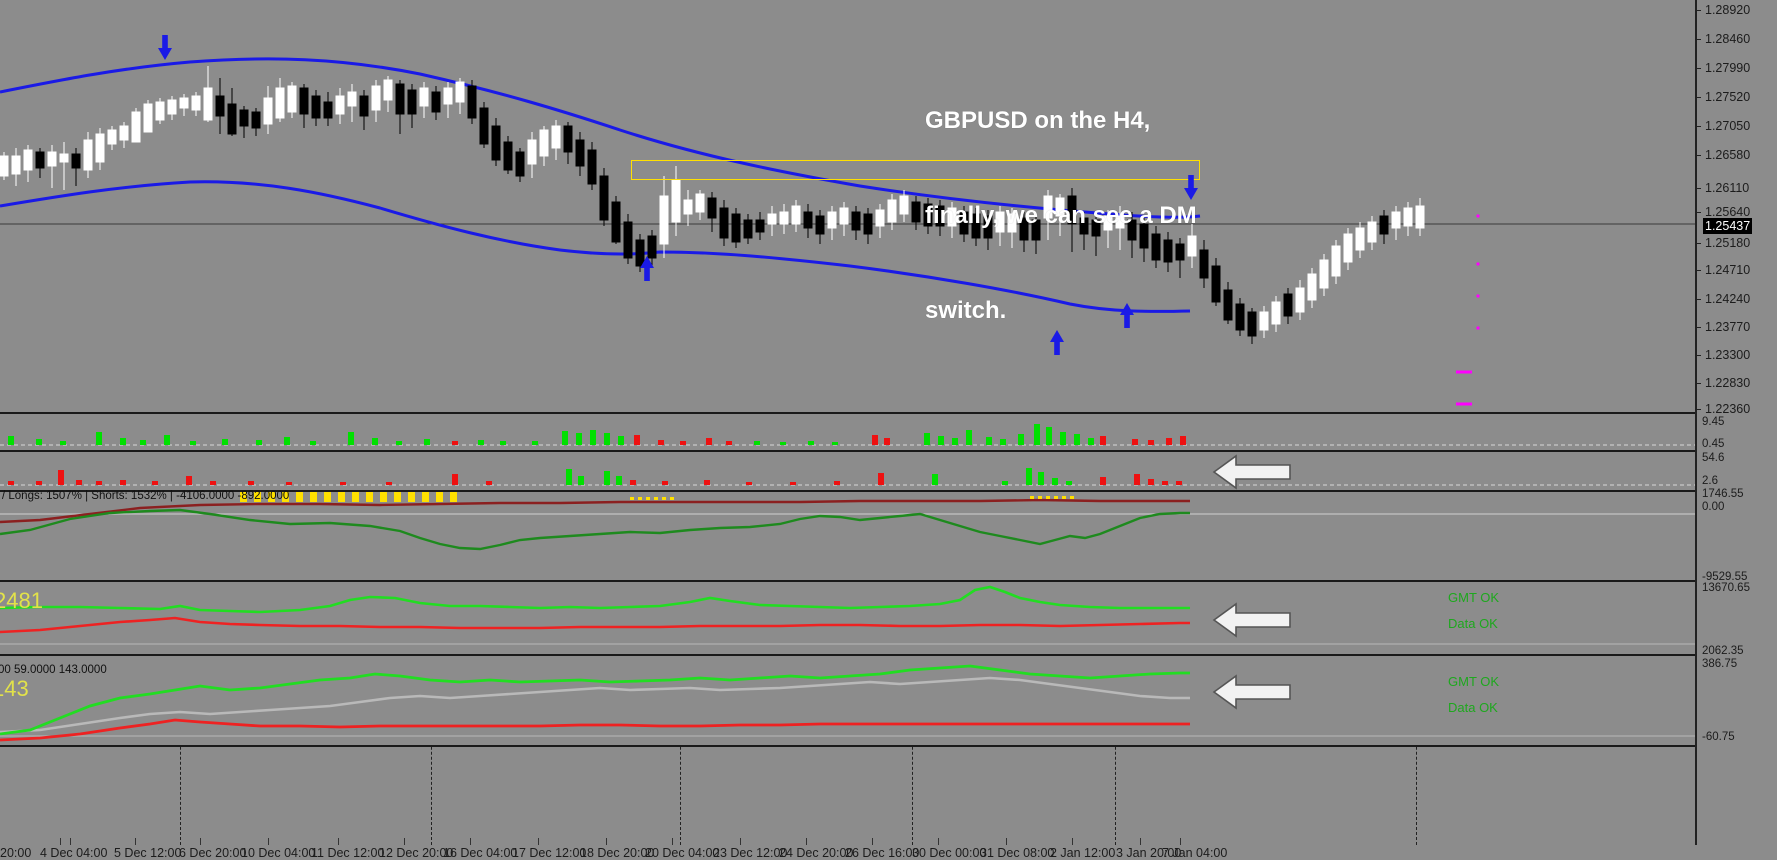 The image size is (1777, 860). What do you see at coordinates (1718, 737) in the screenshot?
I see `oscillator-2-axis-bottom: -60.75` at bounding box center [1718, 737].